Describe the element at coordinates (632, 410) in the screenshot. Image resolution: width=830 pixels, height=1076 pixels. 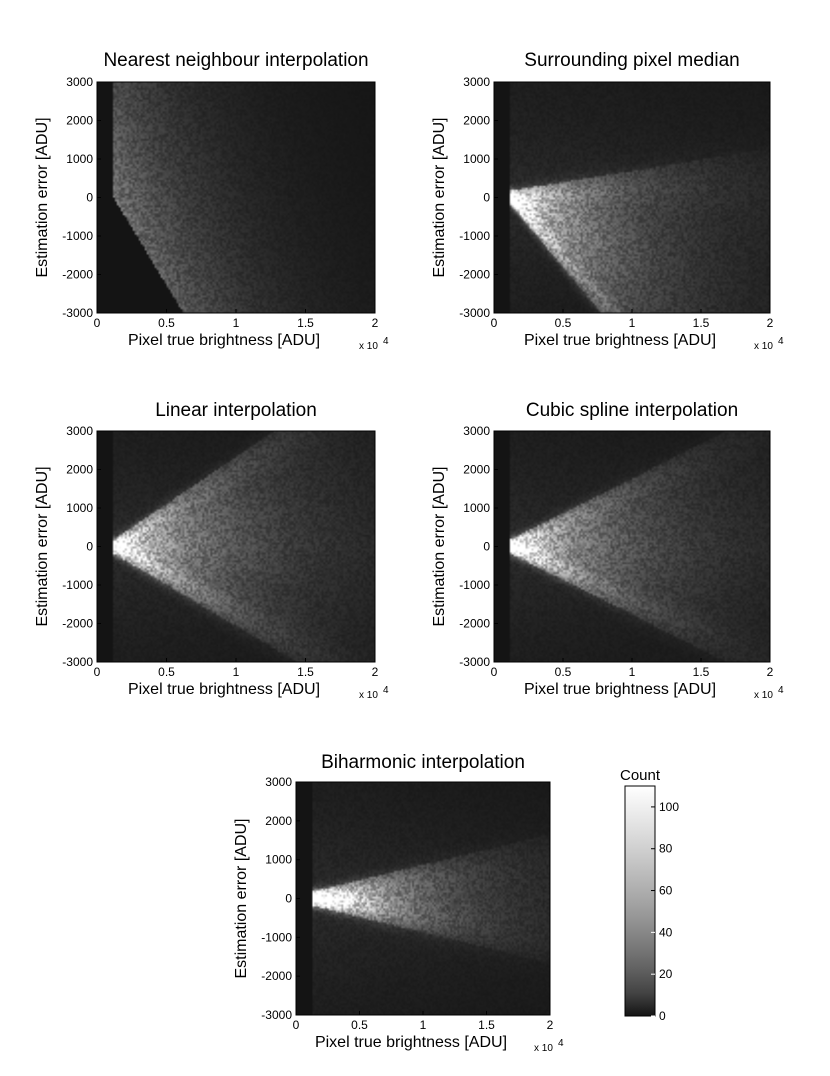
I see `chart-title: Cubic spline interpolation` at that location.